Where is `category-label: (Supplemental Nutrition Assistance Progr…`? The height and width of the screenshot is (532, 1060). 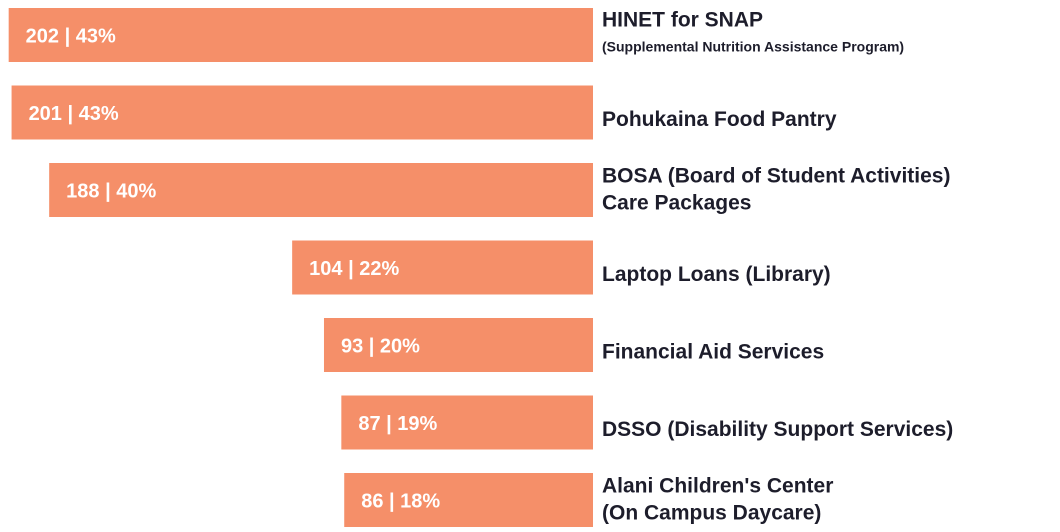
category-label: (Supplemental Nutrition Assistance Progr… is located at coordinates (753, 47).